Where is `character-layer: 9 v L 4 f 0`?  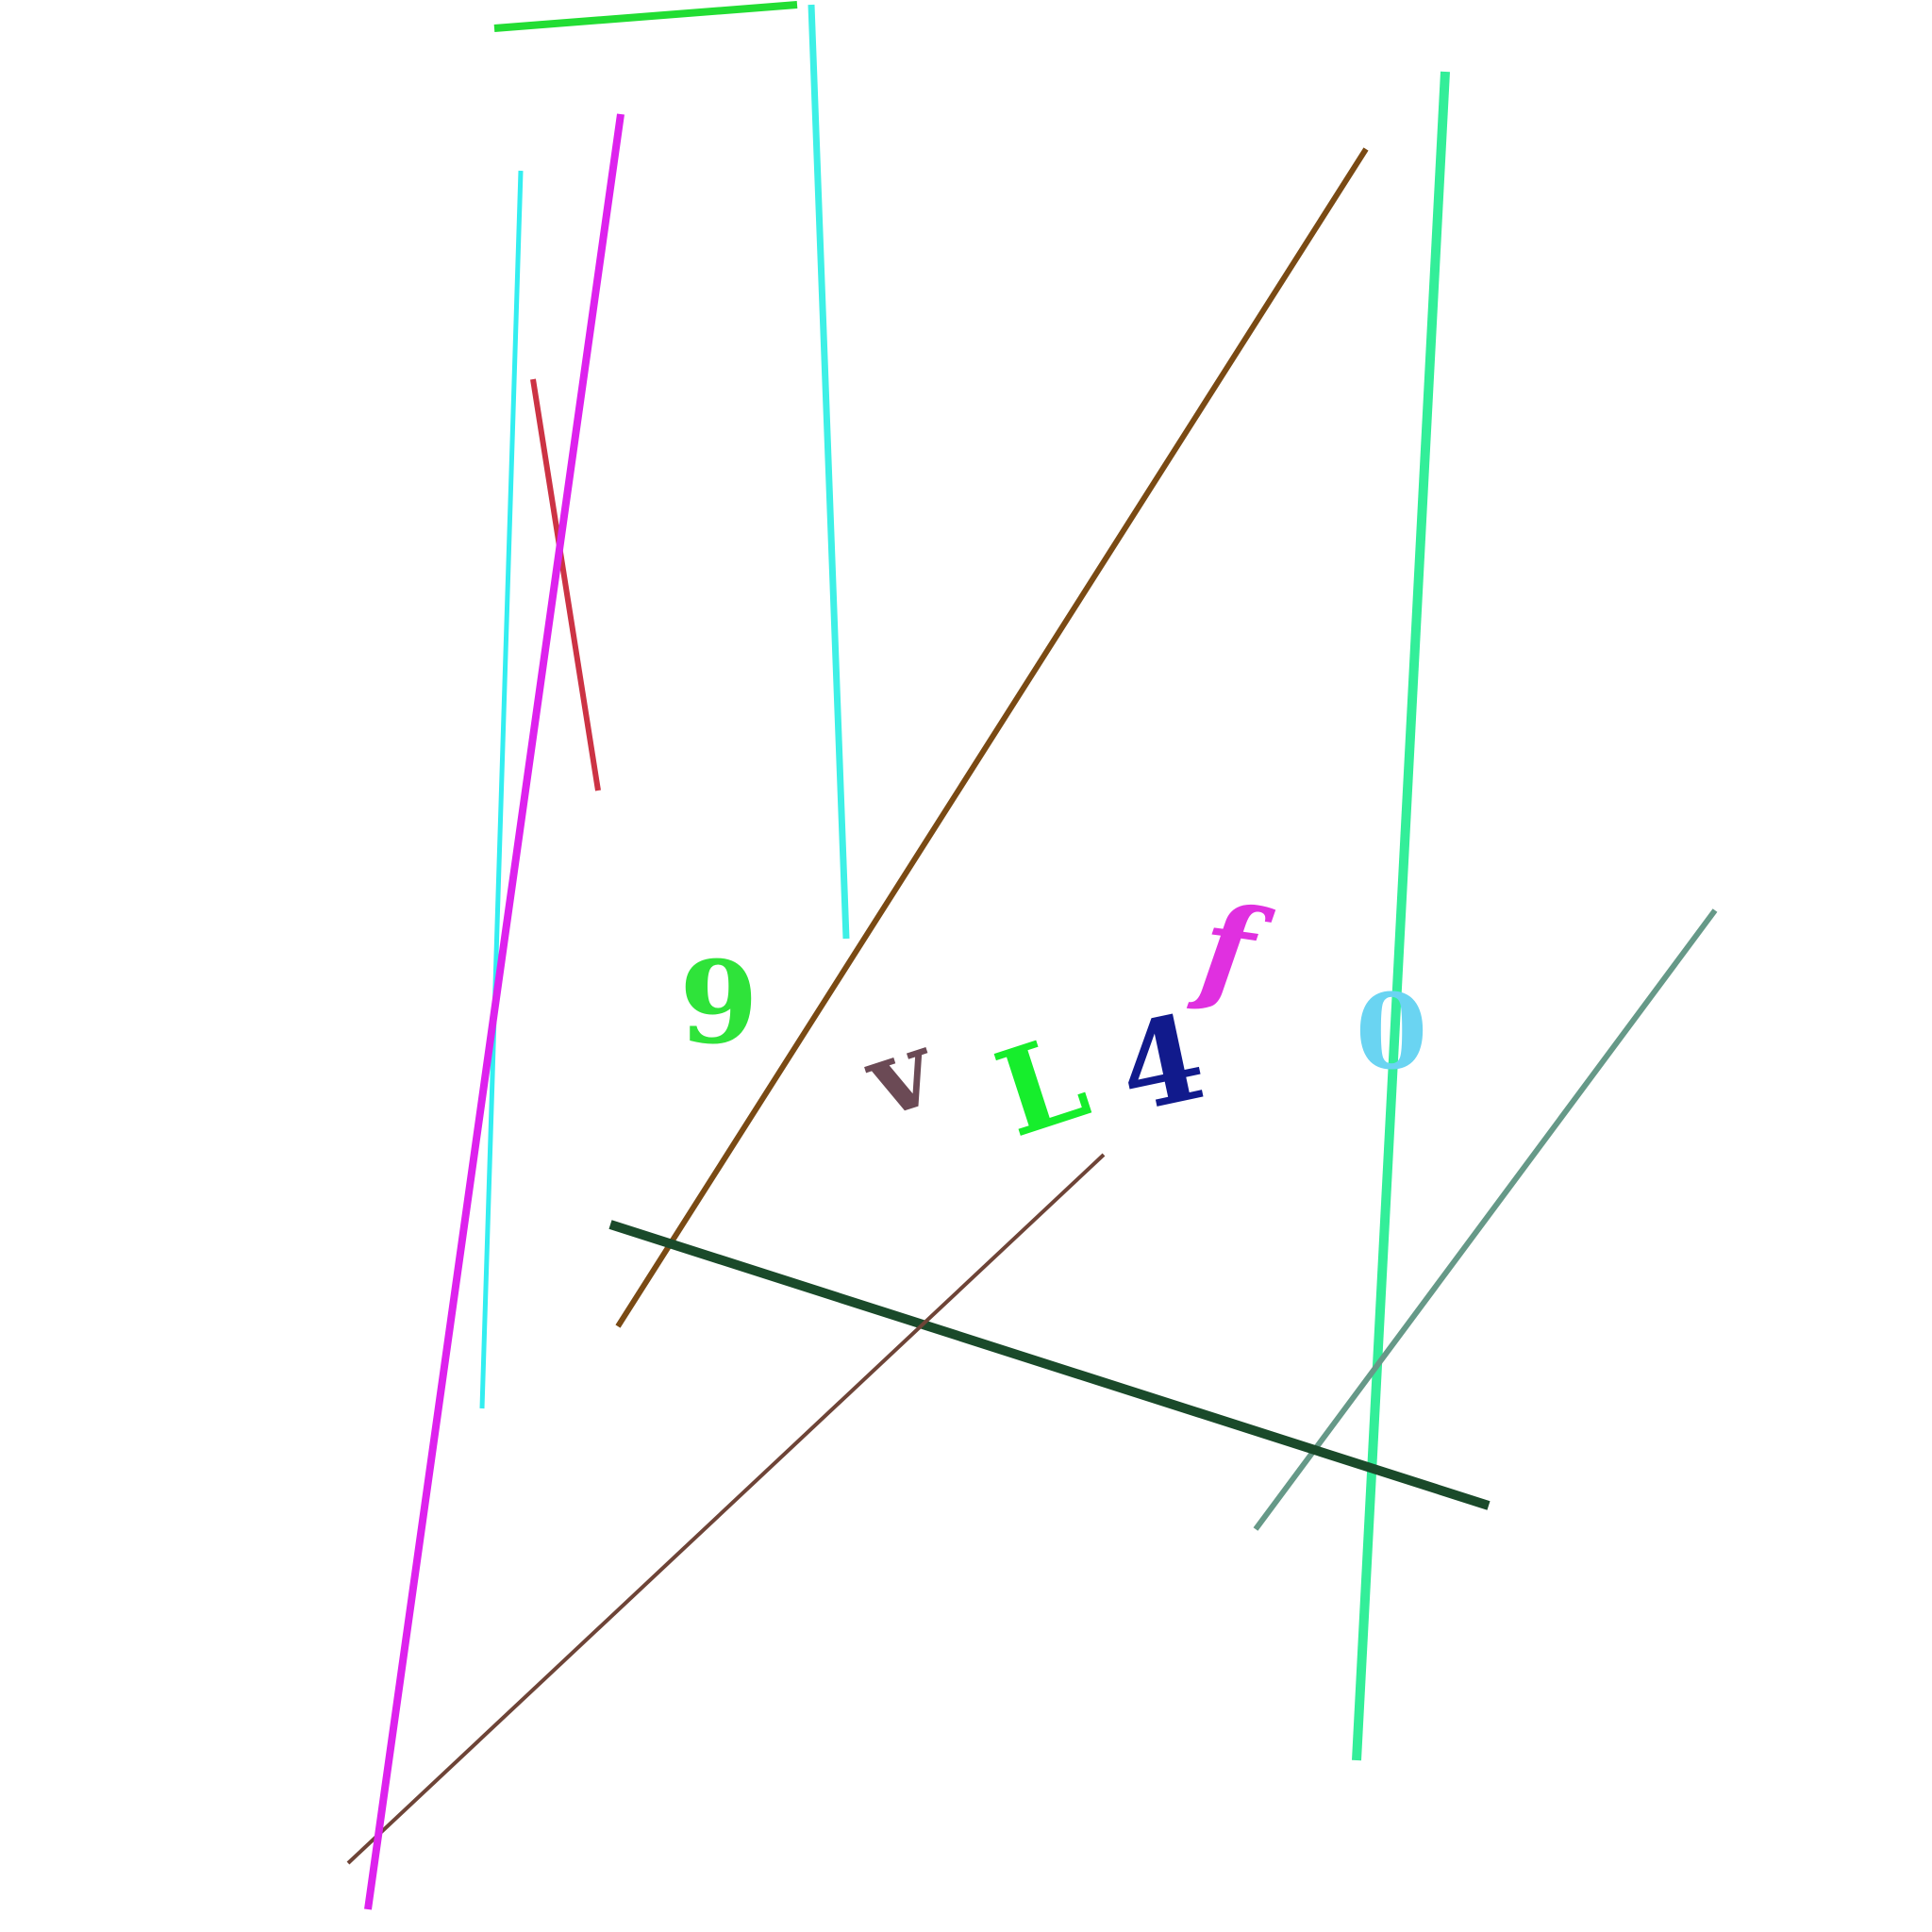 character-layer: 9 v L 4 f 0 is located at coordinates (1053, 1021).